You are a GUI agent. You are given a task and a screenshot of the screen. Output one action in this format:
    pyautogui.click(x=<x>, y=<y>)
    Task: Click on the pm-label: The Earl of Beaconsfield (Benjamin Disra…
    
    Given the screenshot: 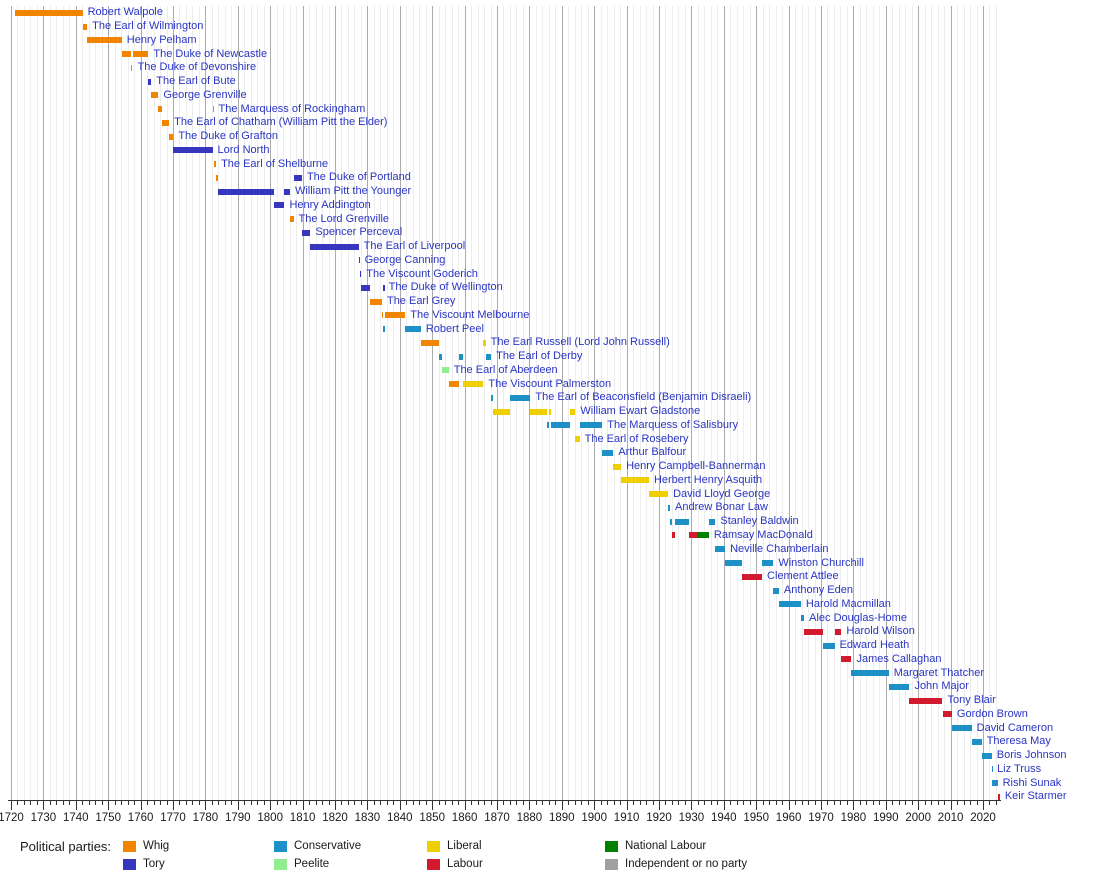 What is the action you would take?
    pyautogui.click(x=643, y=397)
    